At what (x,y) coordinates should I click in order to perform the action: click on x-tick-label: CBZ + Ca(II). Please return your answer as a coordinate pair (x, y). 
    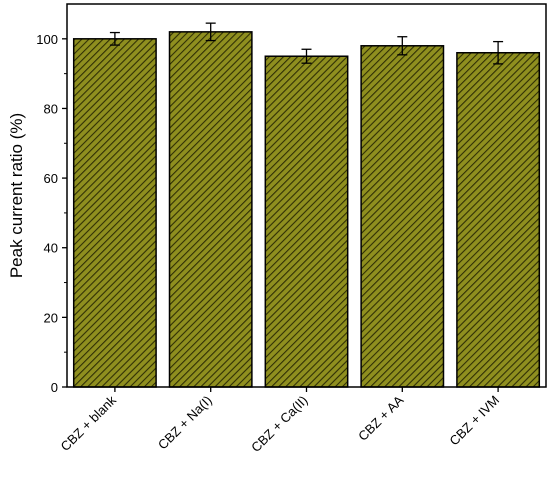
    Looking at the image, I should click on (279, 424).